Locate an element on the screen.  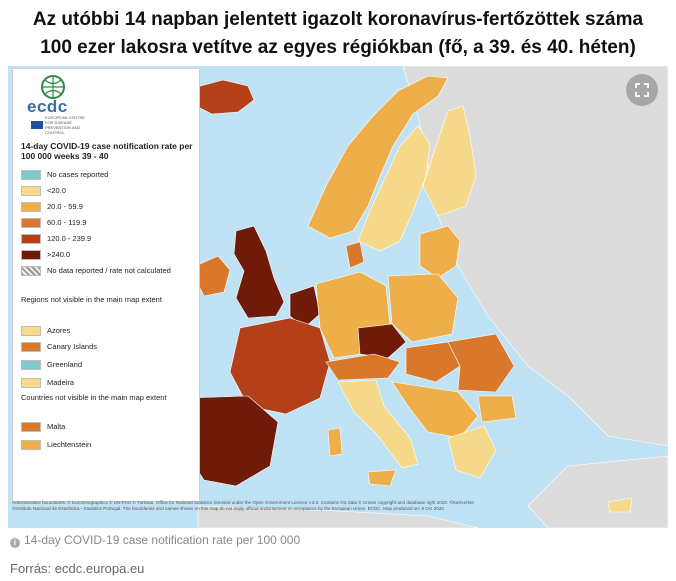
globe-logo-icon is located at coordinates (48, 102).